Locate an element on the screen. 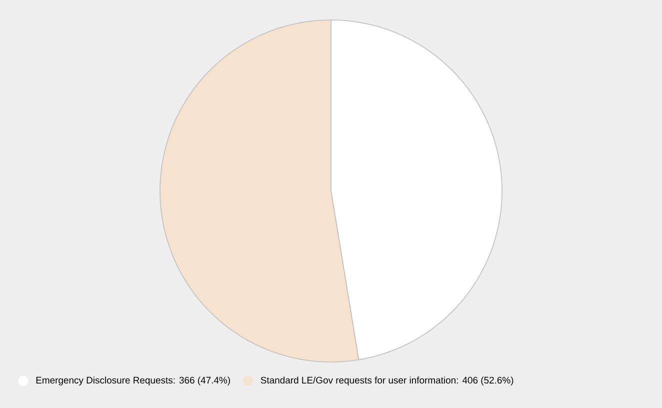 This screenshot has width=662, height=408. legend-label: Emergency Disclosure Requests: 366 (47.4%) is located at coordinates (133, 381).